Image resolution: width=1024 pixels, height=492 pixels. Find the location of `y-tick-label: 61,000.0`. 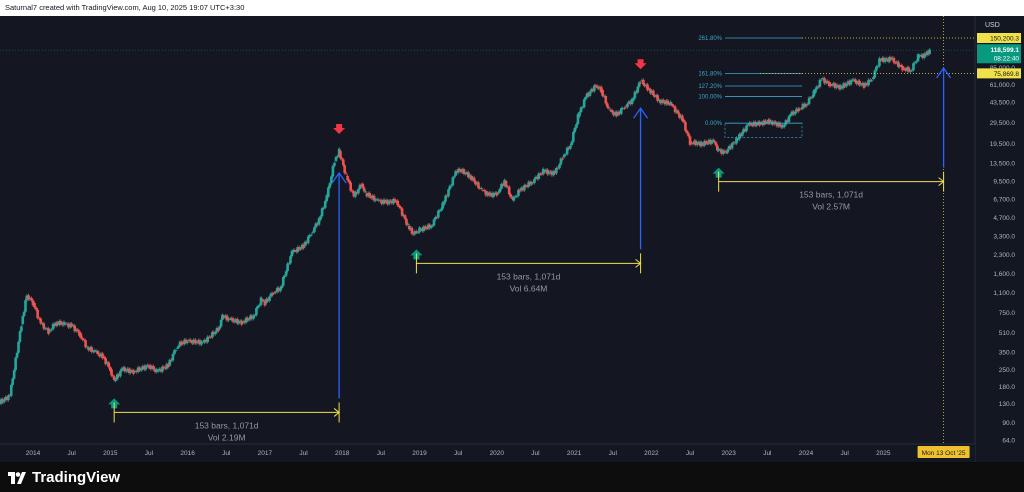

y-tick-label: 61,000.0 is located at coordinates (1003, 85).